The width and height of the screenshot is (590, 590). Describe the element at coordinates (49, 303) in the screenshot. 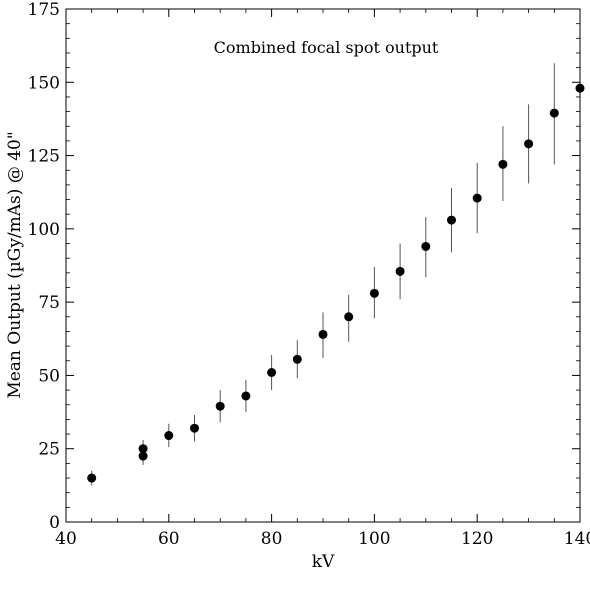

I see `y-tick-label: 75` at that location.